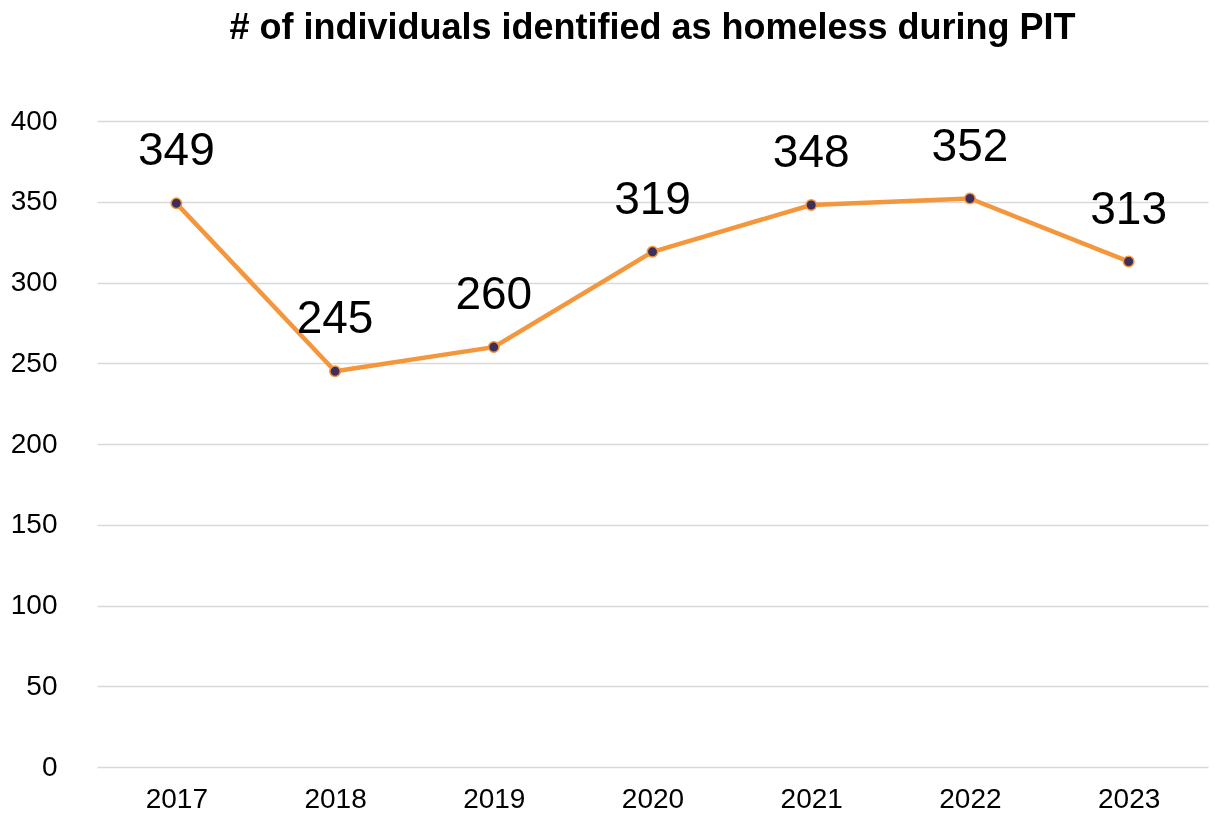 The width and height of the screenshot is (1218, 823). What do you see at coordinates (970, 144) in the screenshot?
I see `data-label: 352` at bounding box center [970, 144].